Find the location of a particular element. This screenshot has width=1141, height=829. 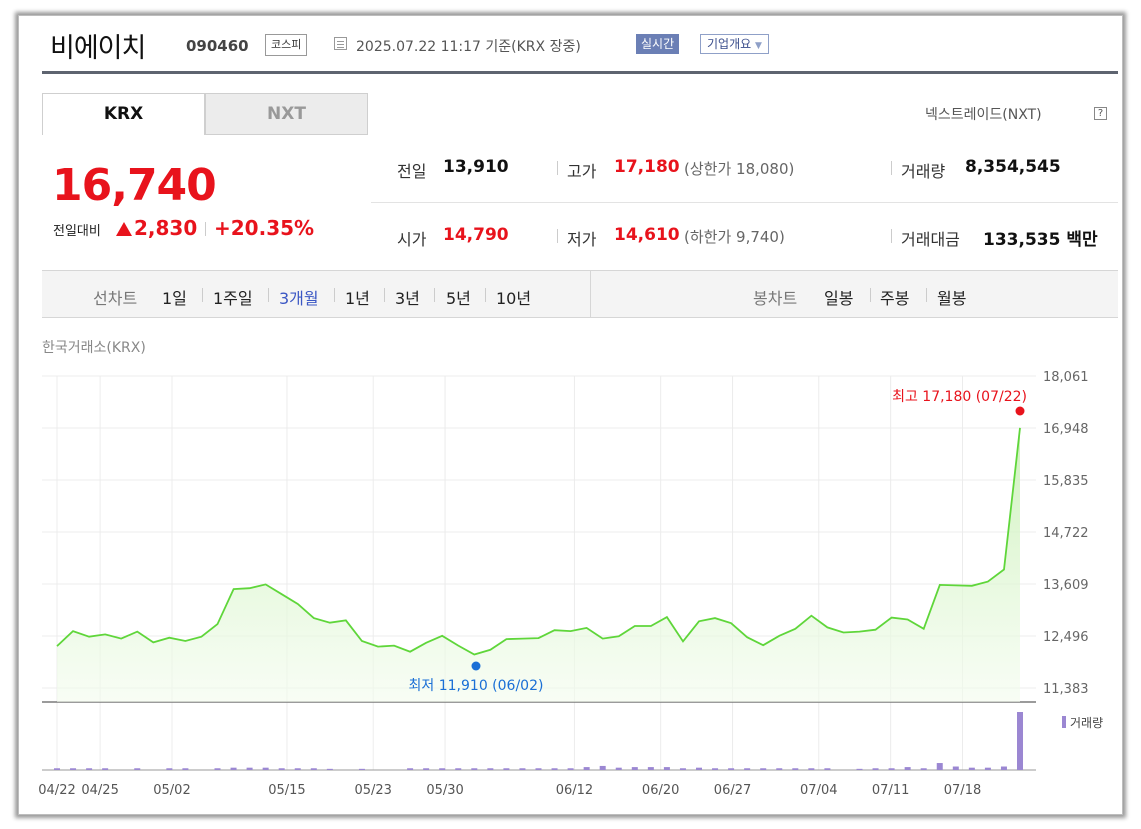

y-tick-label: 16,948 is located at coordinates (1066, 429).